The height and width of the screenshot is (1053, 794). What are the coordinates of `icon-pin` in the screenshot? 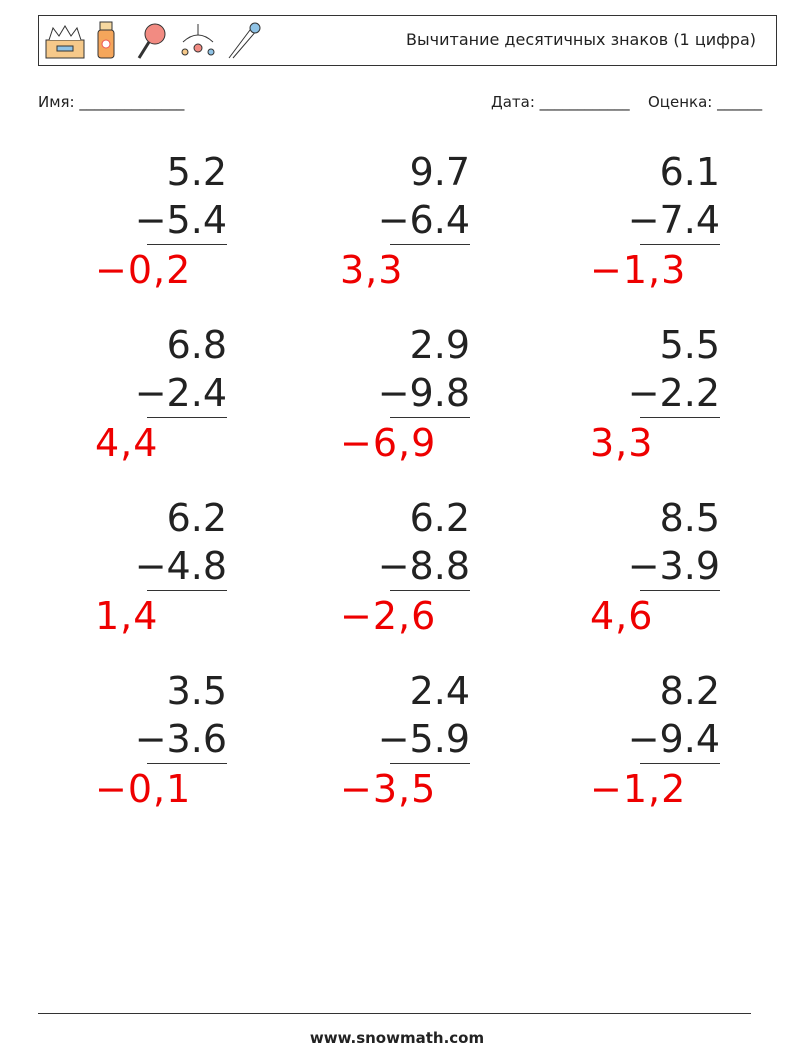 It's located at (244, 40).